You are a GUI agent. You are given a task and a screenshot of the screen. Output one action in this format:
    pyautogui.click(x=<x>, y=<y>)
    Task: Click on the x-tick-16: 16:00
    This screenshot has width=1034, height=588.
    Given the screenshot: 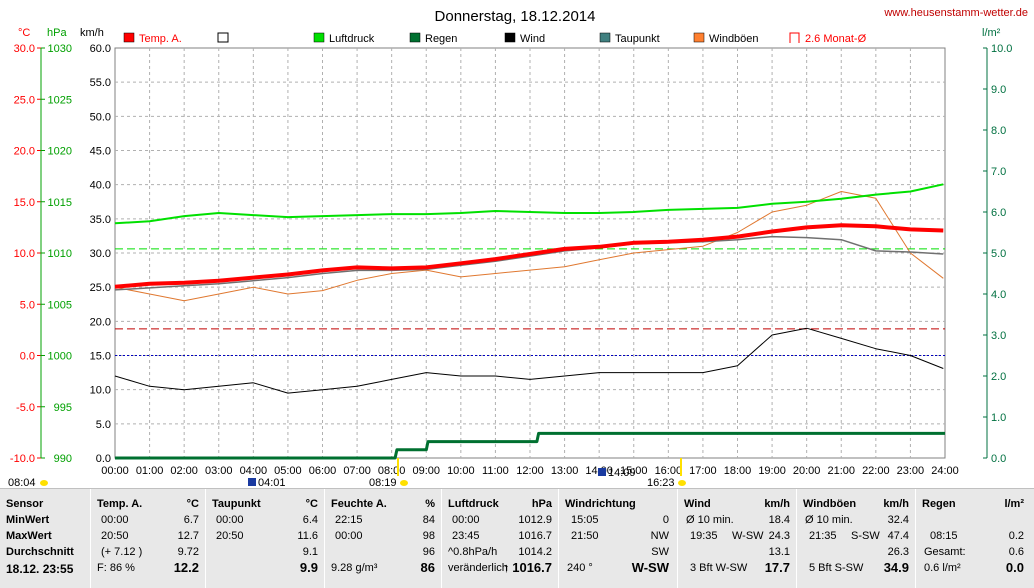 What is the action you would take?
    pyautogui.click(x=669, y=471)
    